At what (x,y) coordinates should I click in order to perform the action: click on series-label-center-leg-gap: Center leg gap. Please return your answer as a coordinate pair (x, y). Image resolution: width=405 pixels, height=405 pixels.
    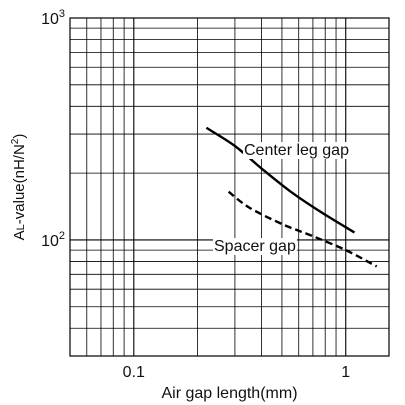
    Looking at the image, I should click on (296, 150).